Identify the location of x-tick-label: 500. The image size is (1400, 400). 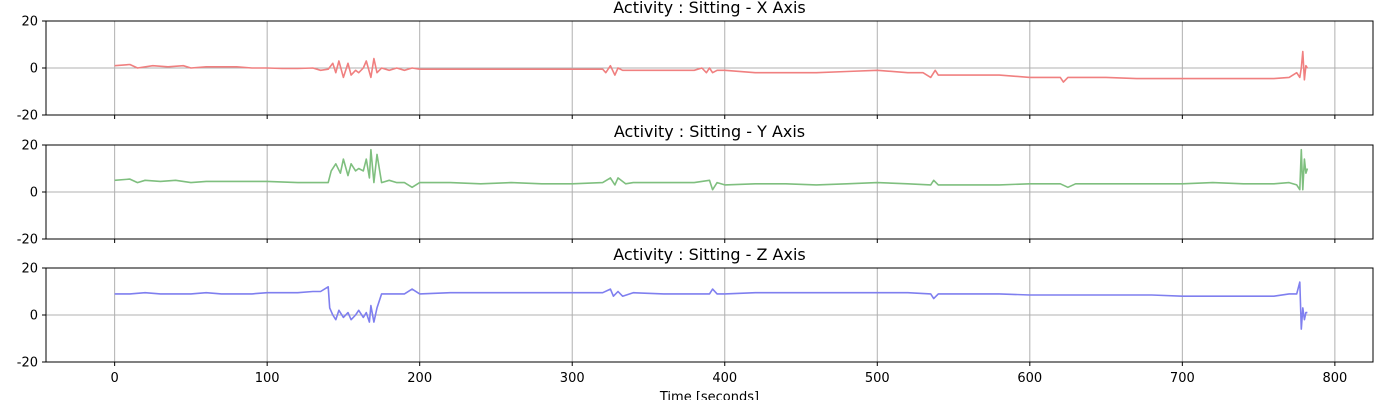
(877, 378).